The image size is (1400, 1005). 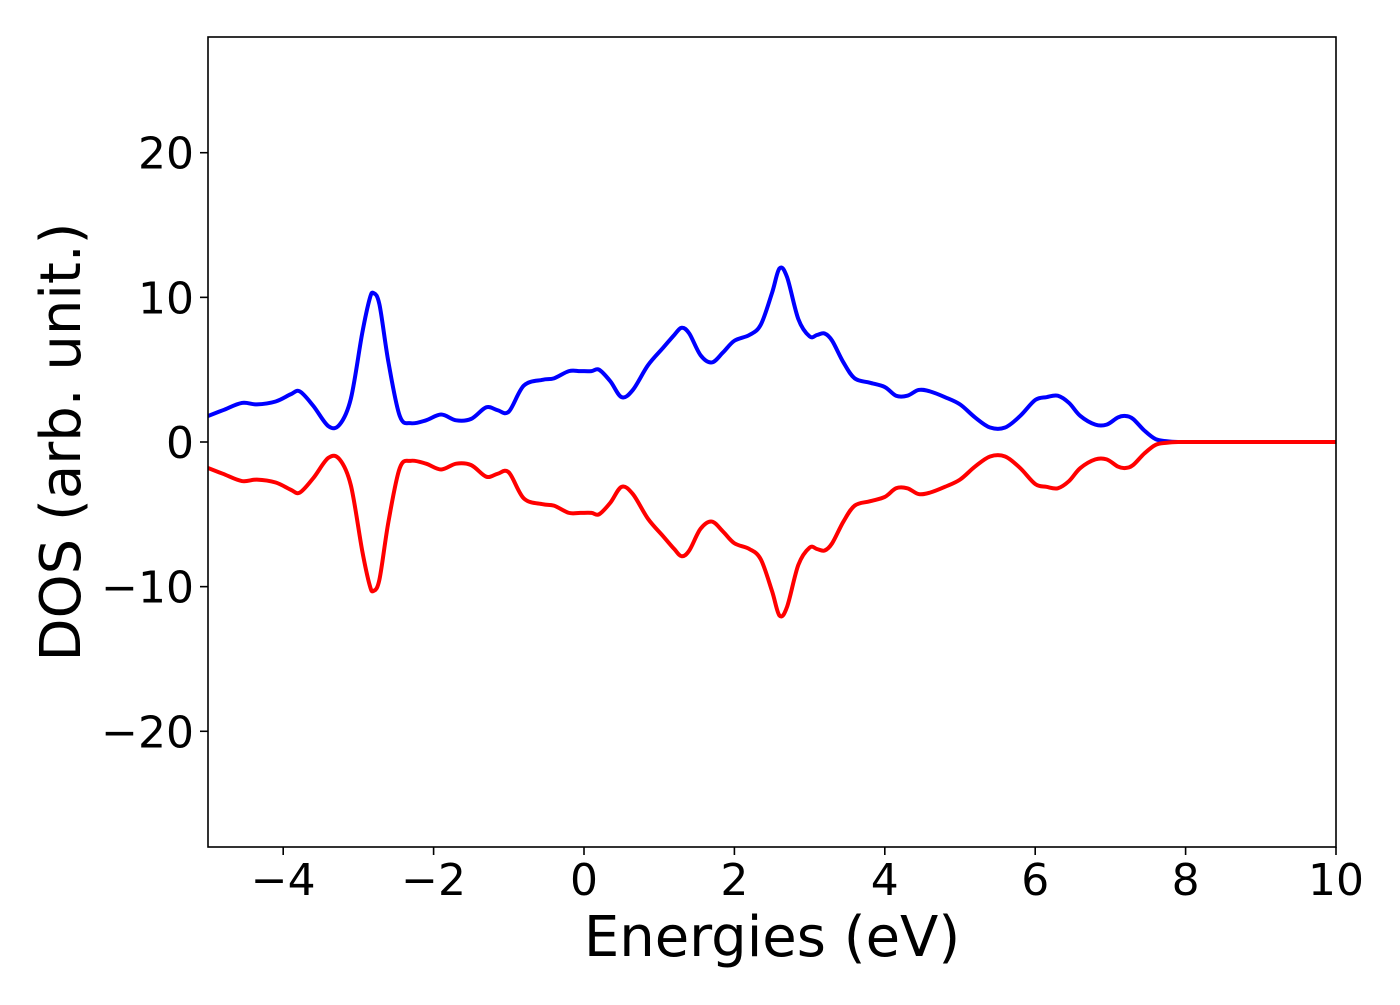 I want to click on x-axis-ticks: −4 −2 0 2 4 6 8 10, so click(x=807, y=876).